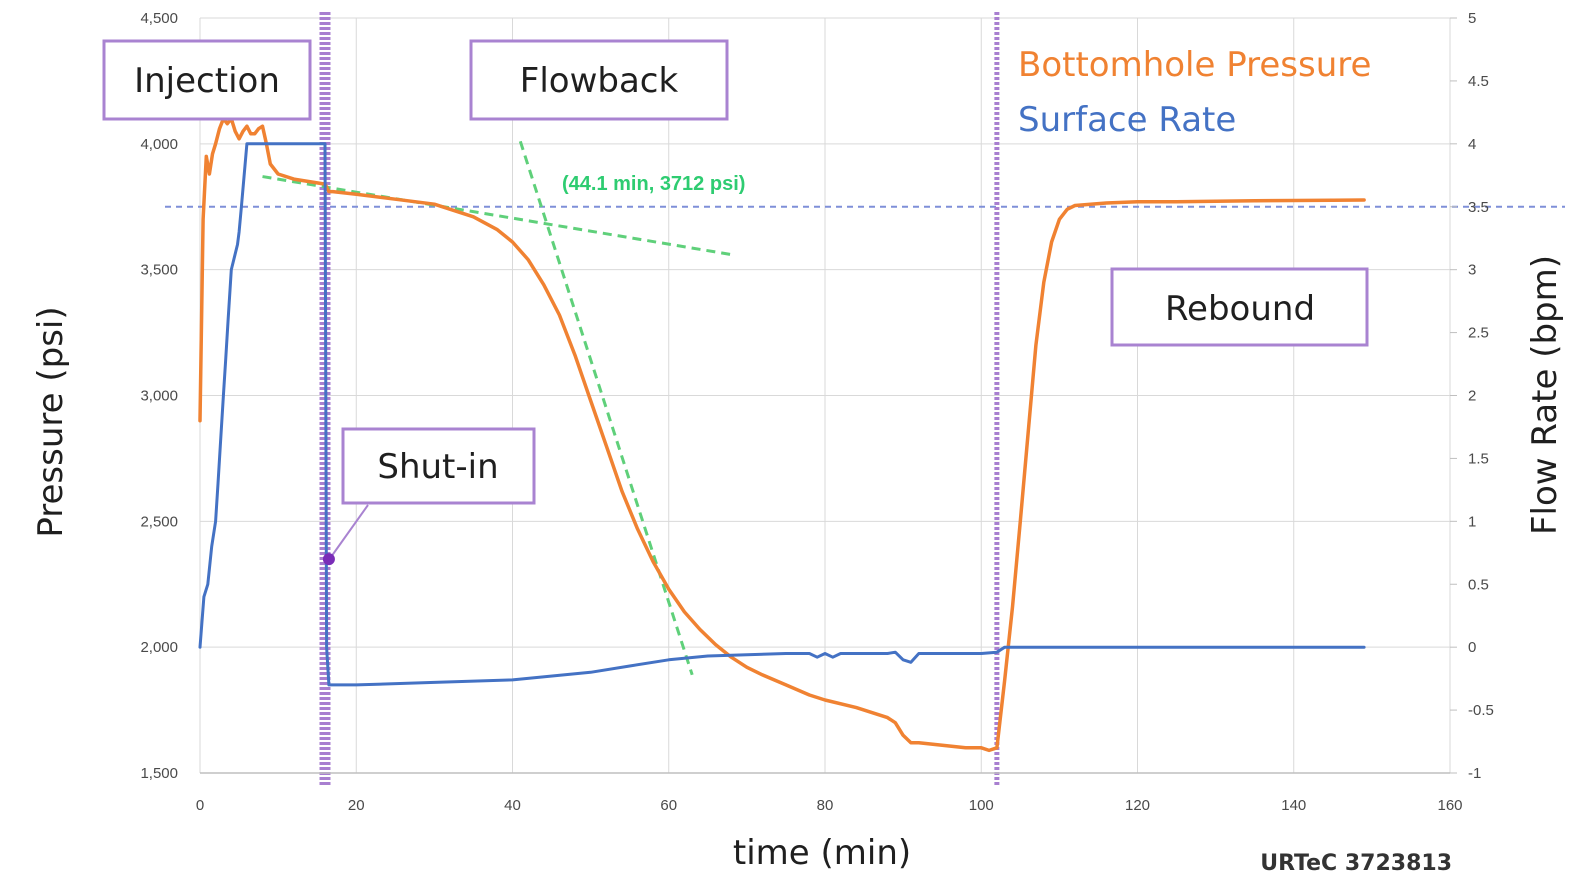  What do you see at coordinates (159, 521) in the screenshot?
I see `y-left-tick-label: 2,500` at bounding box center [159, 521].